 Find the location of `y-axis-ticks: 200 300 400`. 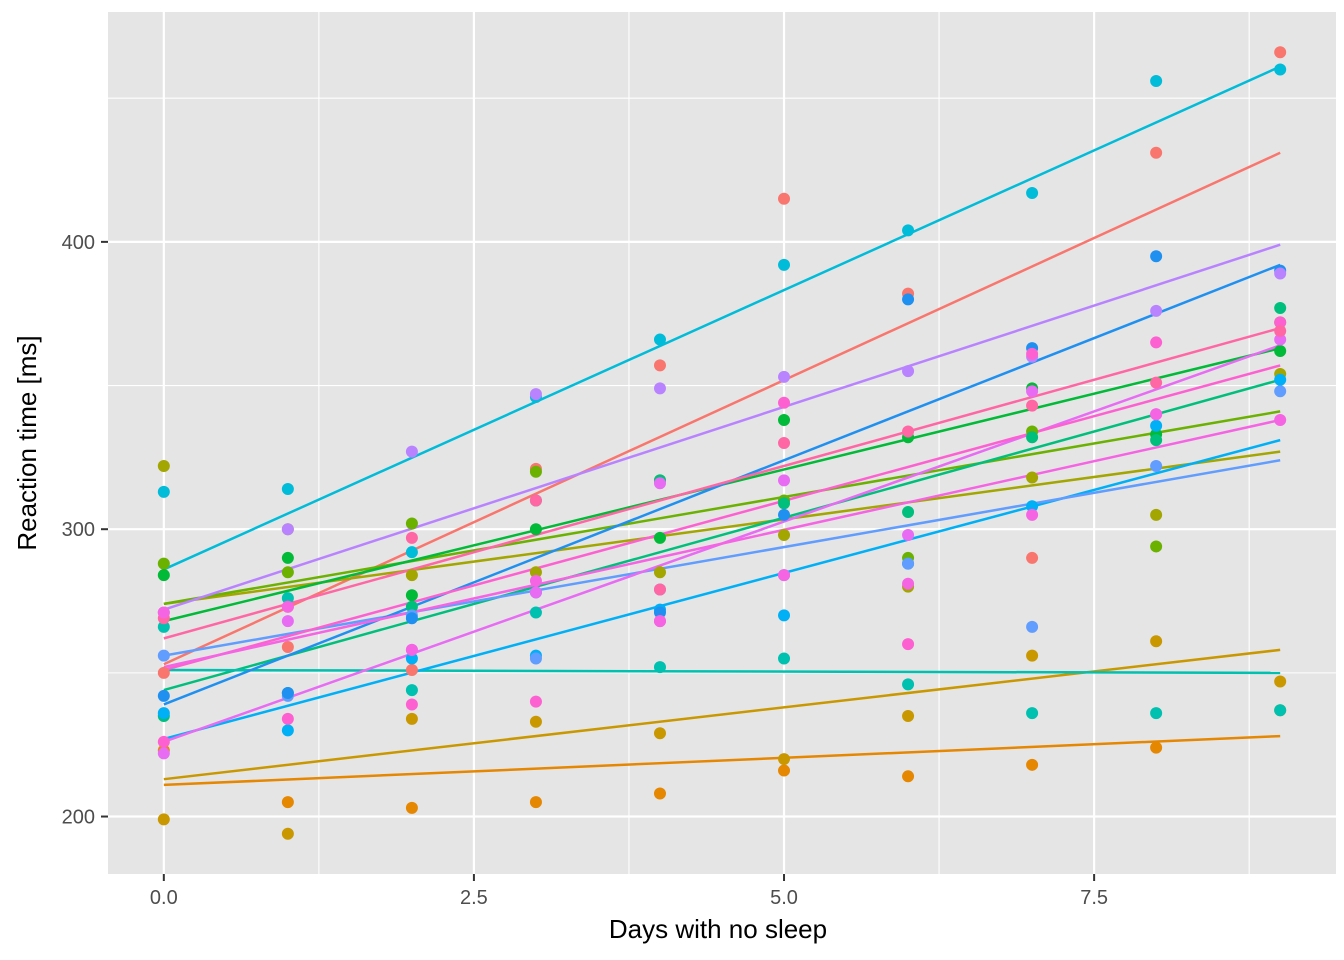

y-axis-ticks: 200 300 400 is located at coordinates (85, 530).